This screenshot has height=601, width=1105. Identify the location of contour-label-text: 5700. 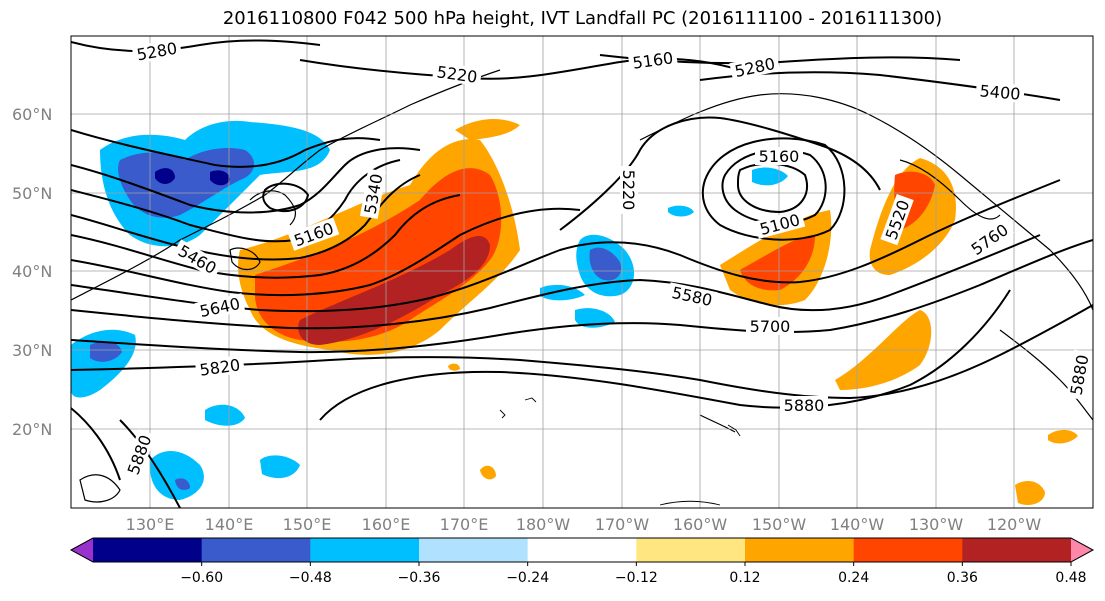
(770, 326).